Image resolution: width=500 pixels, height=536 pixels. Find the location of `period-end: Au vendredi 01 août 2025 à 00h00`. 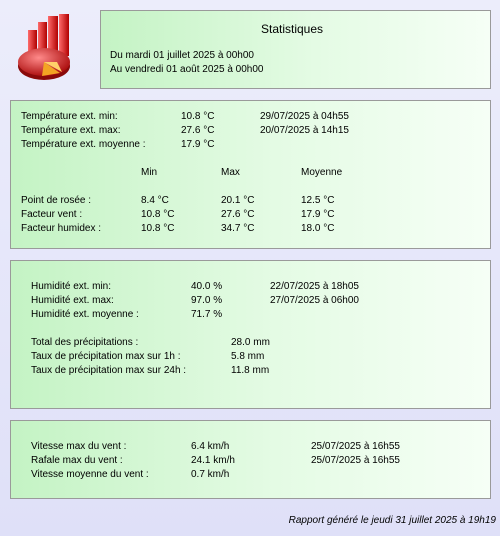

period-end: Au vendredi 01 août 2025 à 00h00 is located at coordinates (187, 69).